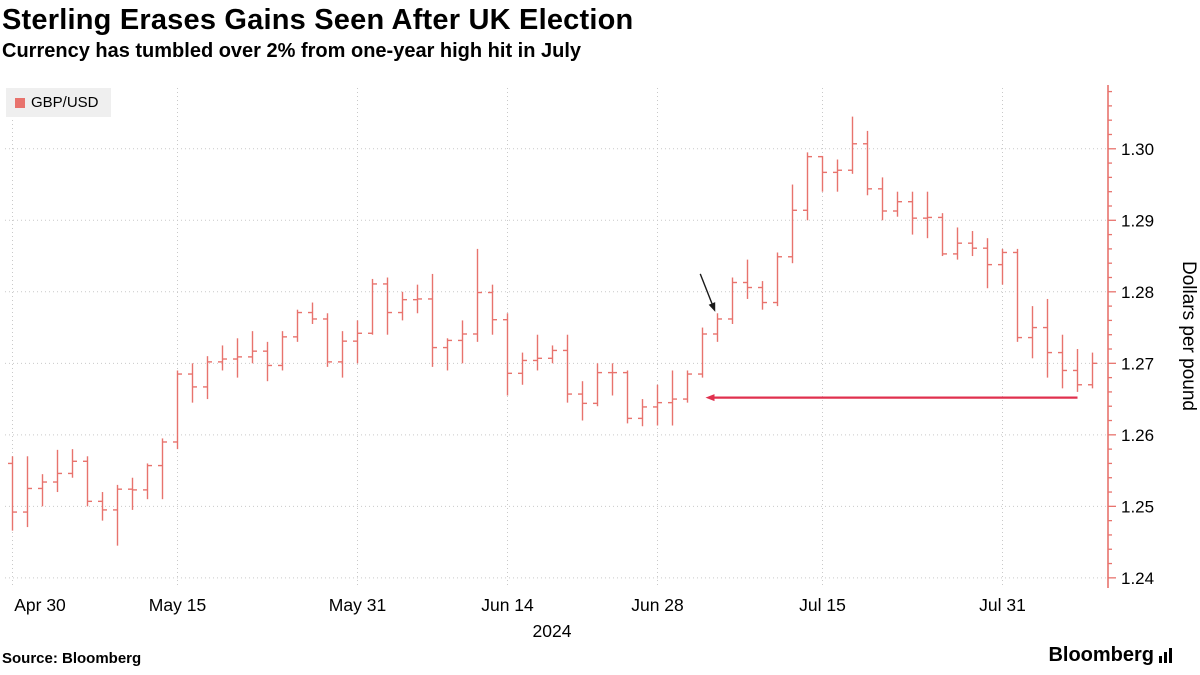 The image size is (1200, 675). I want to click on erased-gains-arrow, so click(891, 398).